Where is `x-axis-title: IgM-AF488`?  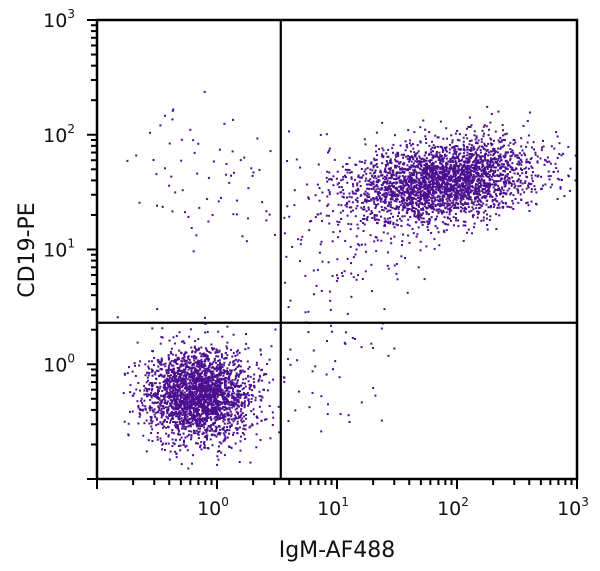 x-axis-title: IgM-AF488 is located at coordinates (337, 550).